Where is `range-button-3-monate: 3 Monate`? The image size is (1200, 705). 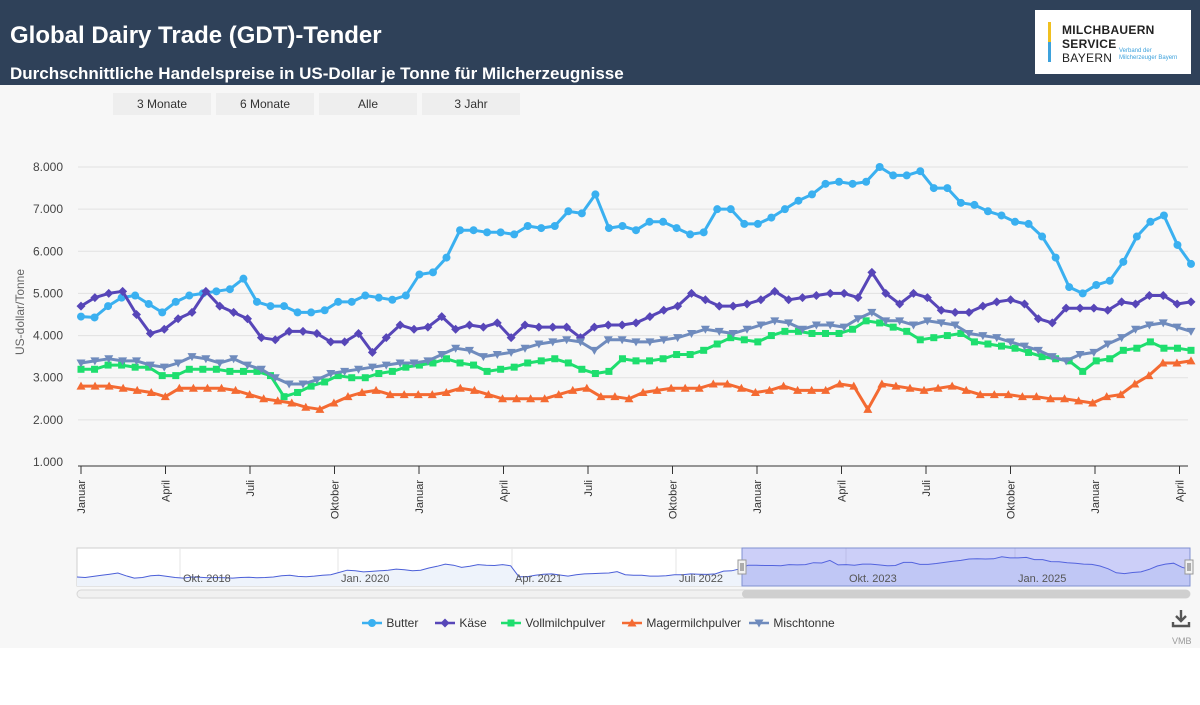 range-button-3-monate: 3 Monate is located at coordinates (162, 104).